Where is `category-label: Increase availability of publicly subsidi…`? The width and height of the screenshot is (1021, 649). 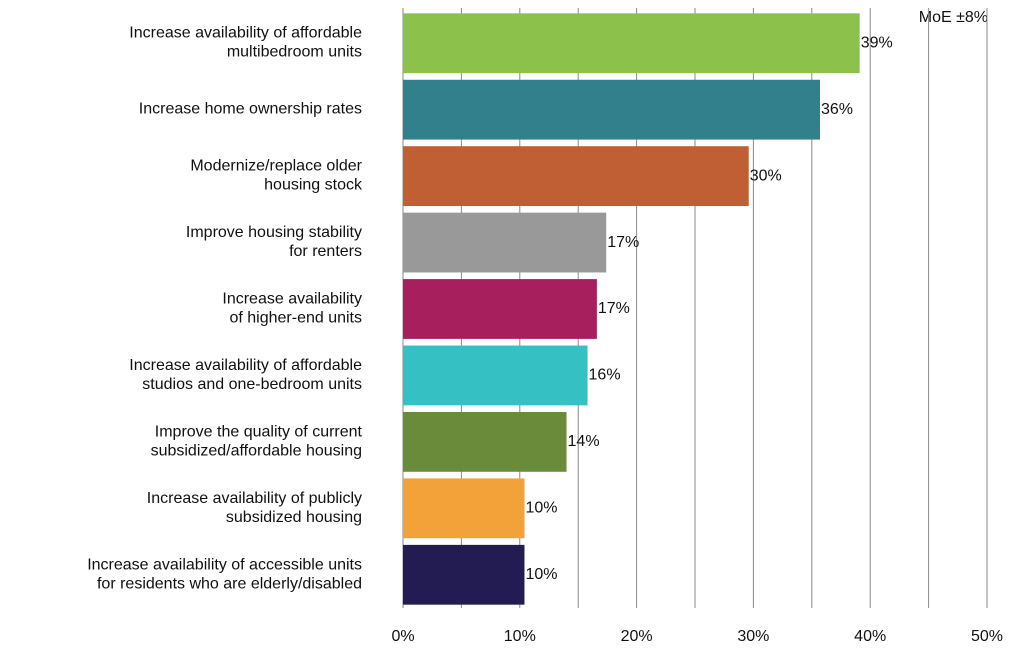
category-label: Increase availability of publicly subsidi… is located at coordinates (254, 508).